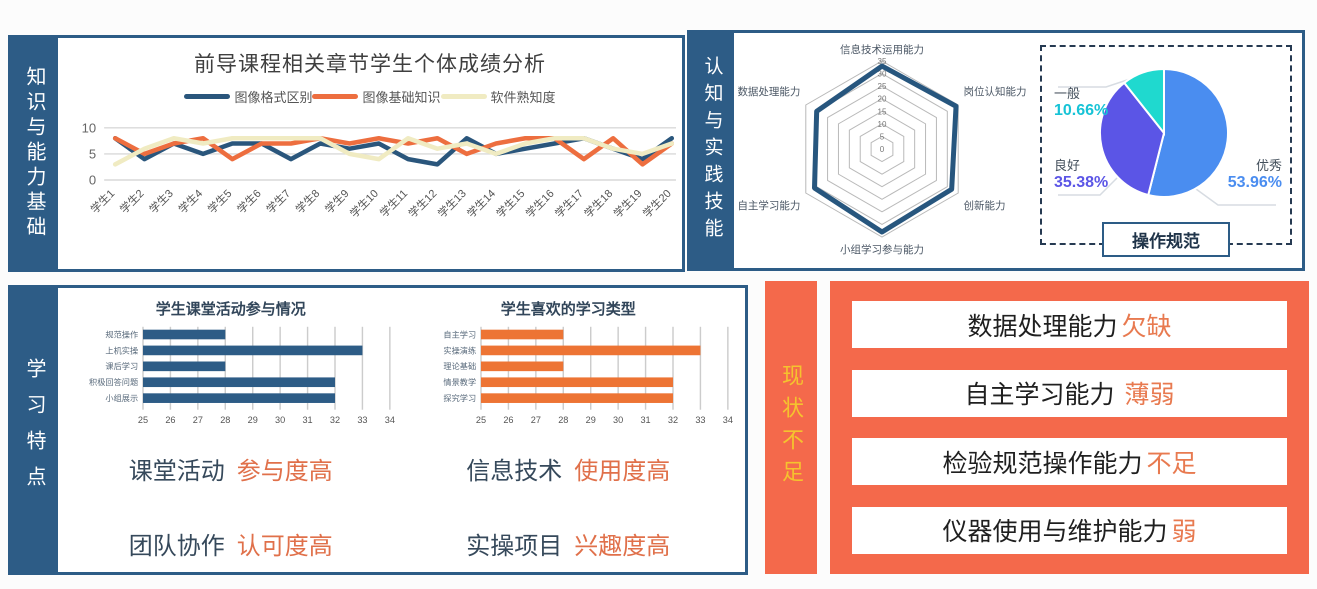 This screenshot has height=589, width=1317. Describe the element at coordinates (1067, 93) in the screenshot. I see `pie-slice-name: 一般` at that location.